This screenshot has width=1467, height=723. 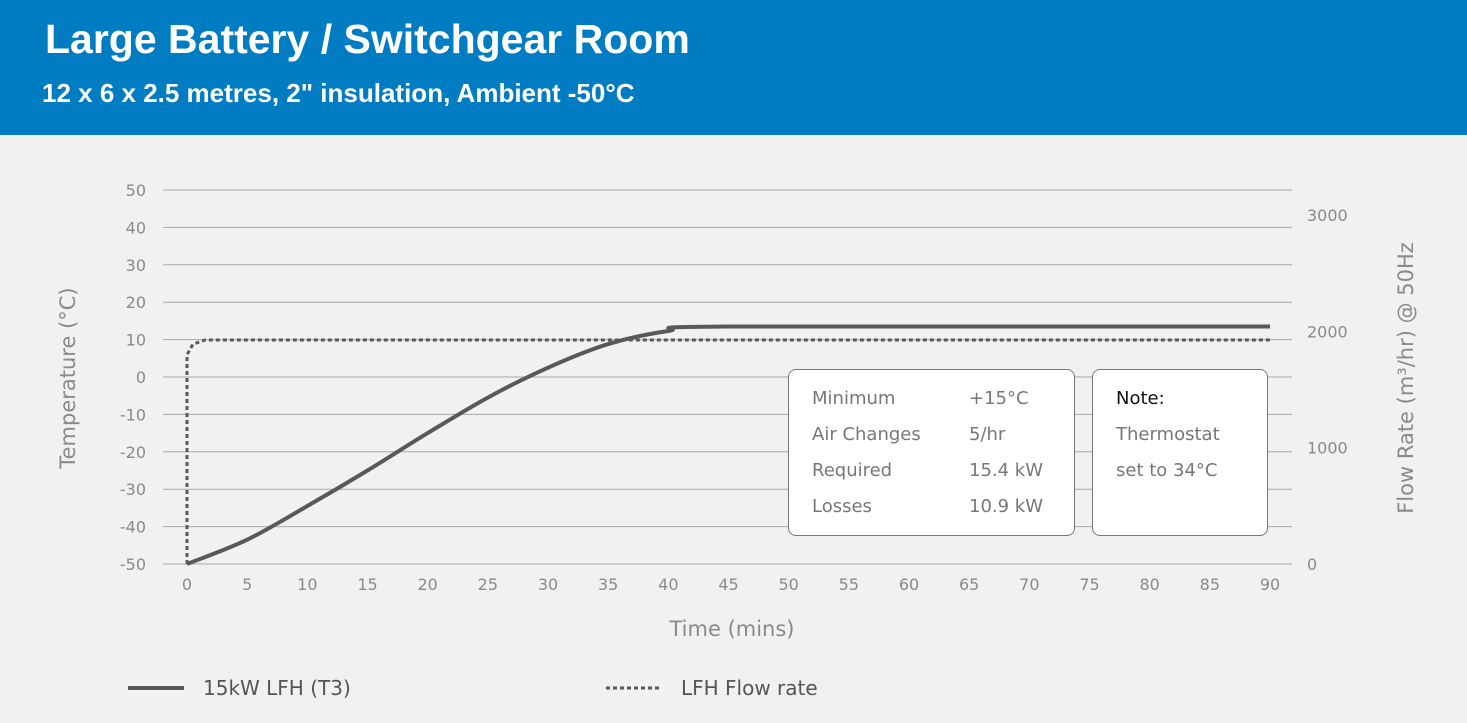 I want to click on x-axis-label: Time (mins), so click(x=732, y=629).